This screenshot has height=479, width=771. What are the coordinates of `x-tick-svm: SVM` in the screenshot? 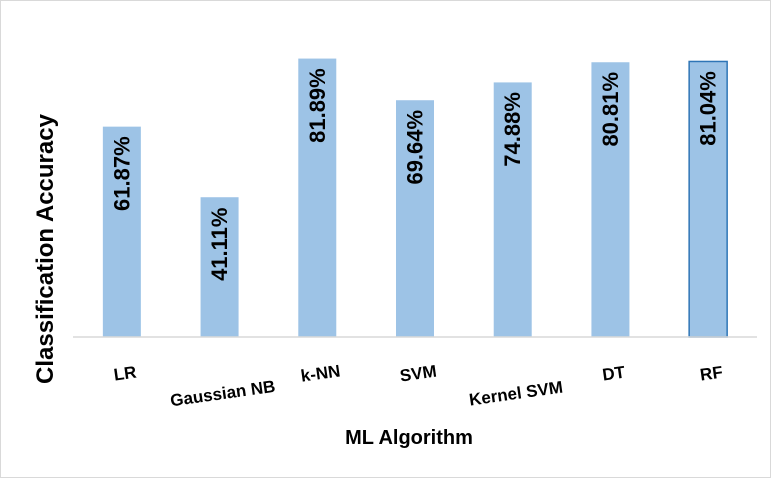 It's located at (418, 374).